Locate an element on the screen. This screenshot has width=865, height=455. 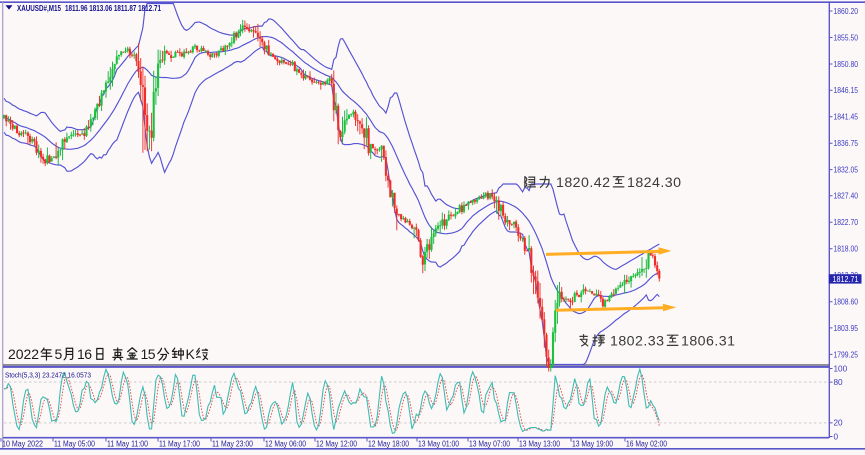
svg-text: 13 May 01:00 is located at coordinates (439, 444).